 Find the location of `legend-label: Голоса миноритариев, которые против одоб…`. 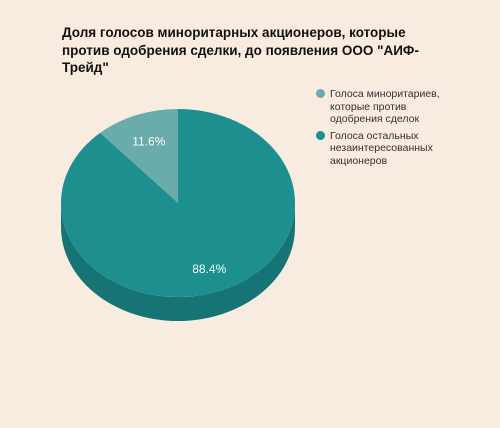

legend-label: Голоса миноритариев, которые против одоб… is located at coordinates (385, 106).